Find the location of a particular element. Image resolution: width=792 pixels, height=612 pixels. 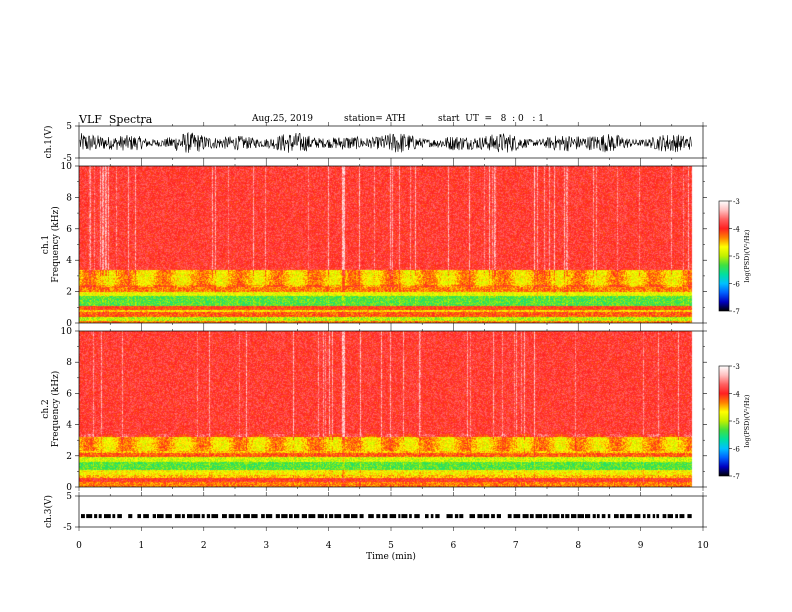

x-tick-label: 5 is located at coordinates (391, 546).